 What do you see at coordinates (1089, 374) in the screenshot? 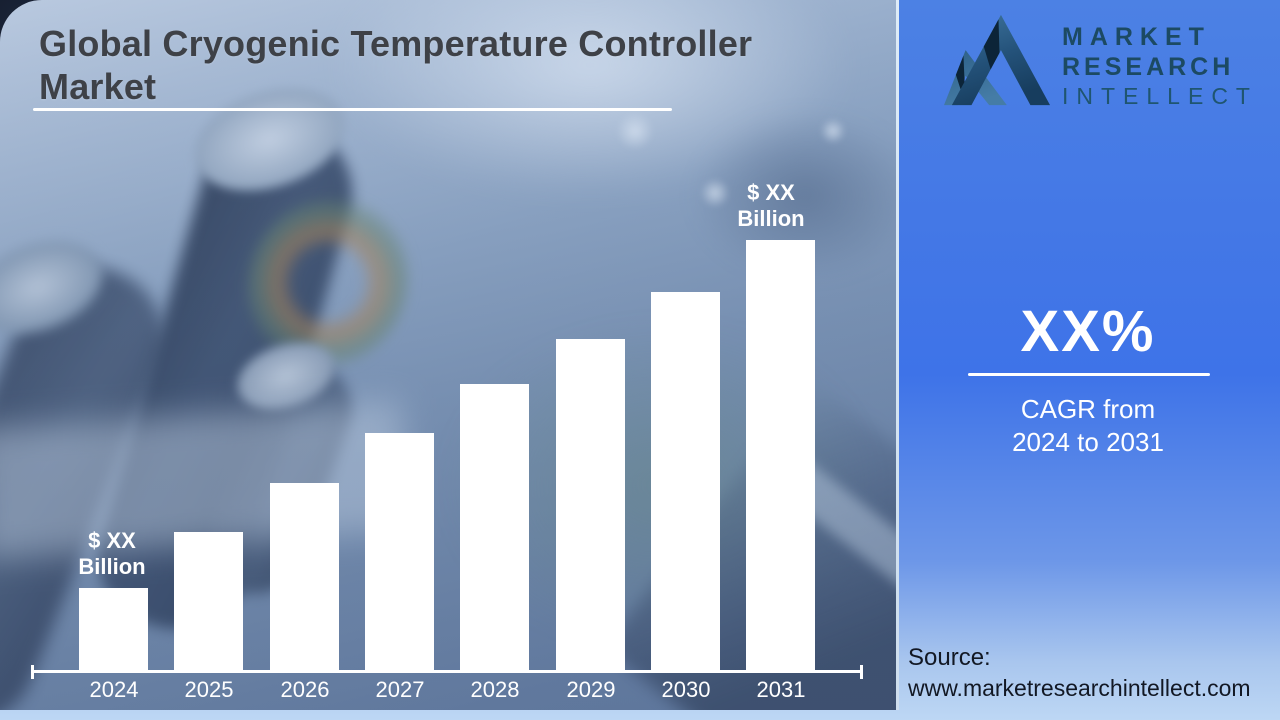
I see `cagr-stat-underline` at bounding box center [1089, 374].